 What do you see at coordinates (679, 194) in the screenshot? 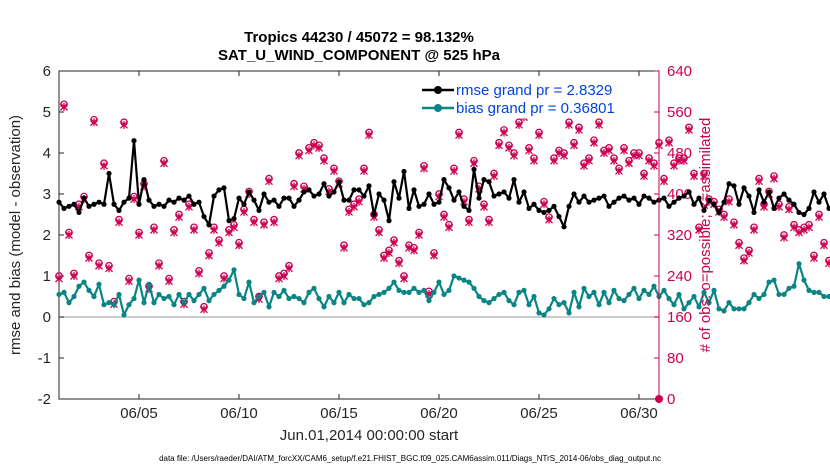
I see `y2-tick-label: 400` at bounding box center [679, 194].